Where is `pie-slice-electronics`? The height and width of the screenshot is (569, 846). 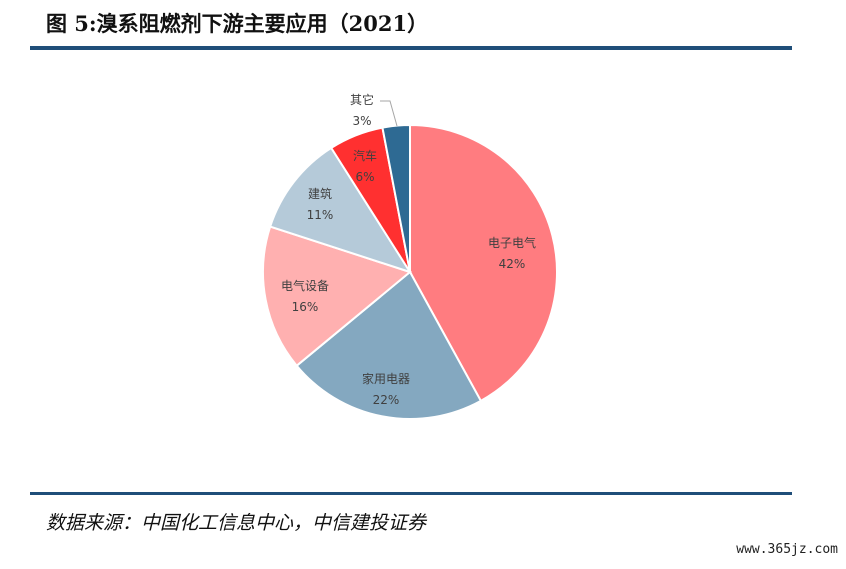
pie-slice-electronics is located at coordinates (483, 263).